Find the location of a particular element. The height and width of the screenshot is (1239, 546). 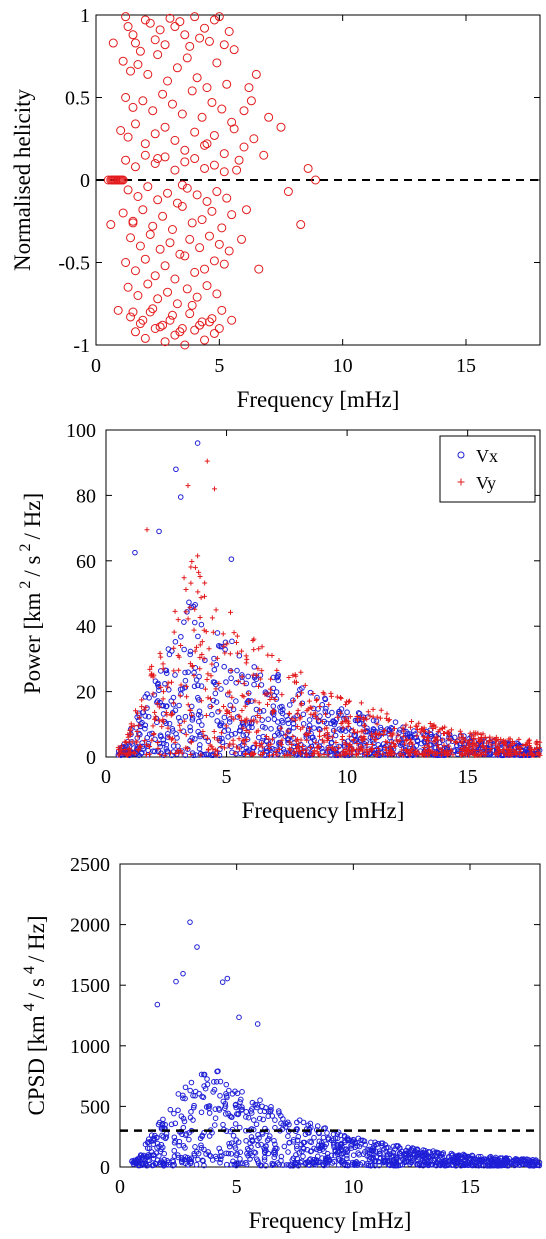

legend-vx-marker is located at coordinates (461, 455).